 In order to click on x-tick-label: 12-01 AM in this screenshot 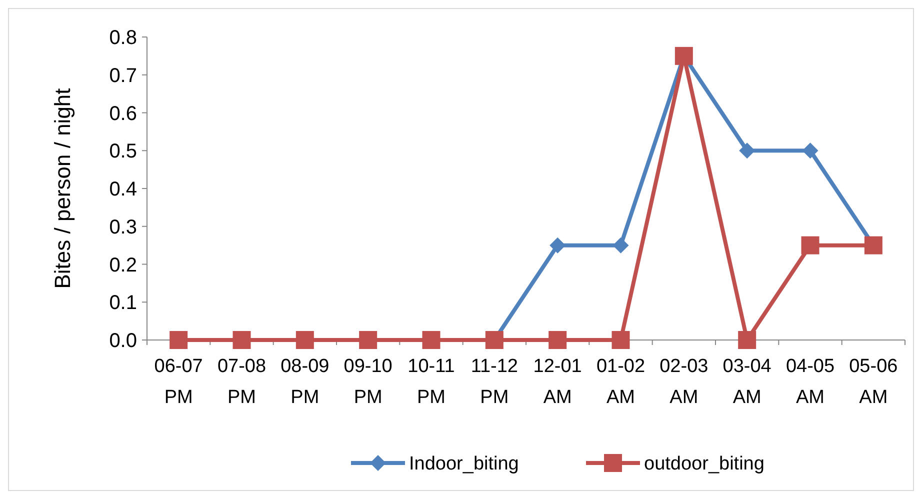, I will do `click(557, 382)`.